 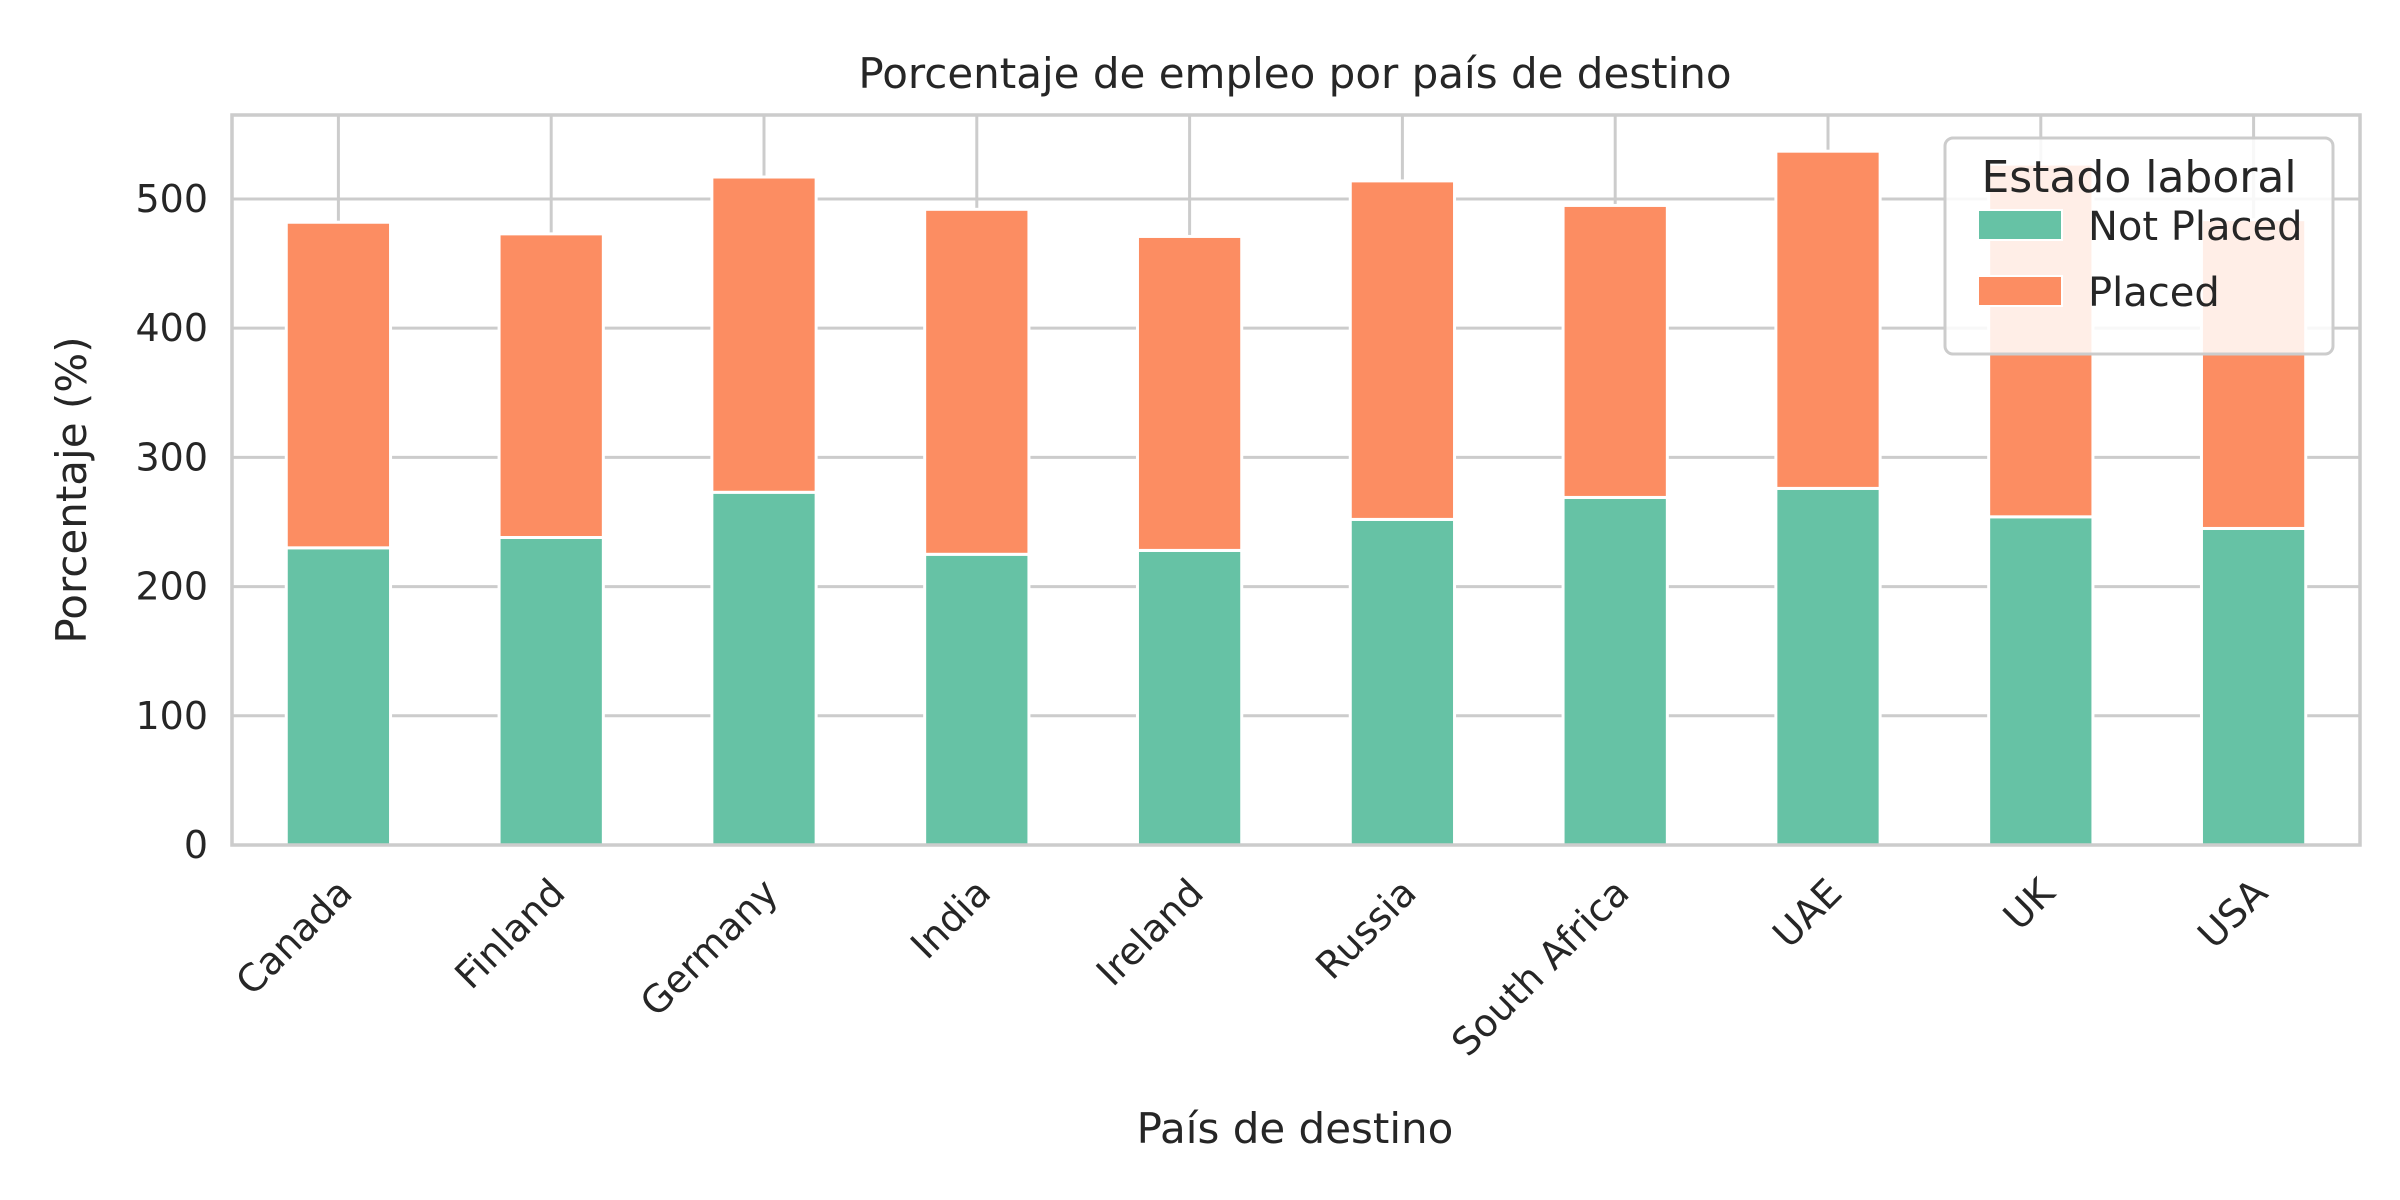 I want to click on y-axis-label: Porcentaje (%), so click(x=71, y=489).